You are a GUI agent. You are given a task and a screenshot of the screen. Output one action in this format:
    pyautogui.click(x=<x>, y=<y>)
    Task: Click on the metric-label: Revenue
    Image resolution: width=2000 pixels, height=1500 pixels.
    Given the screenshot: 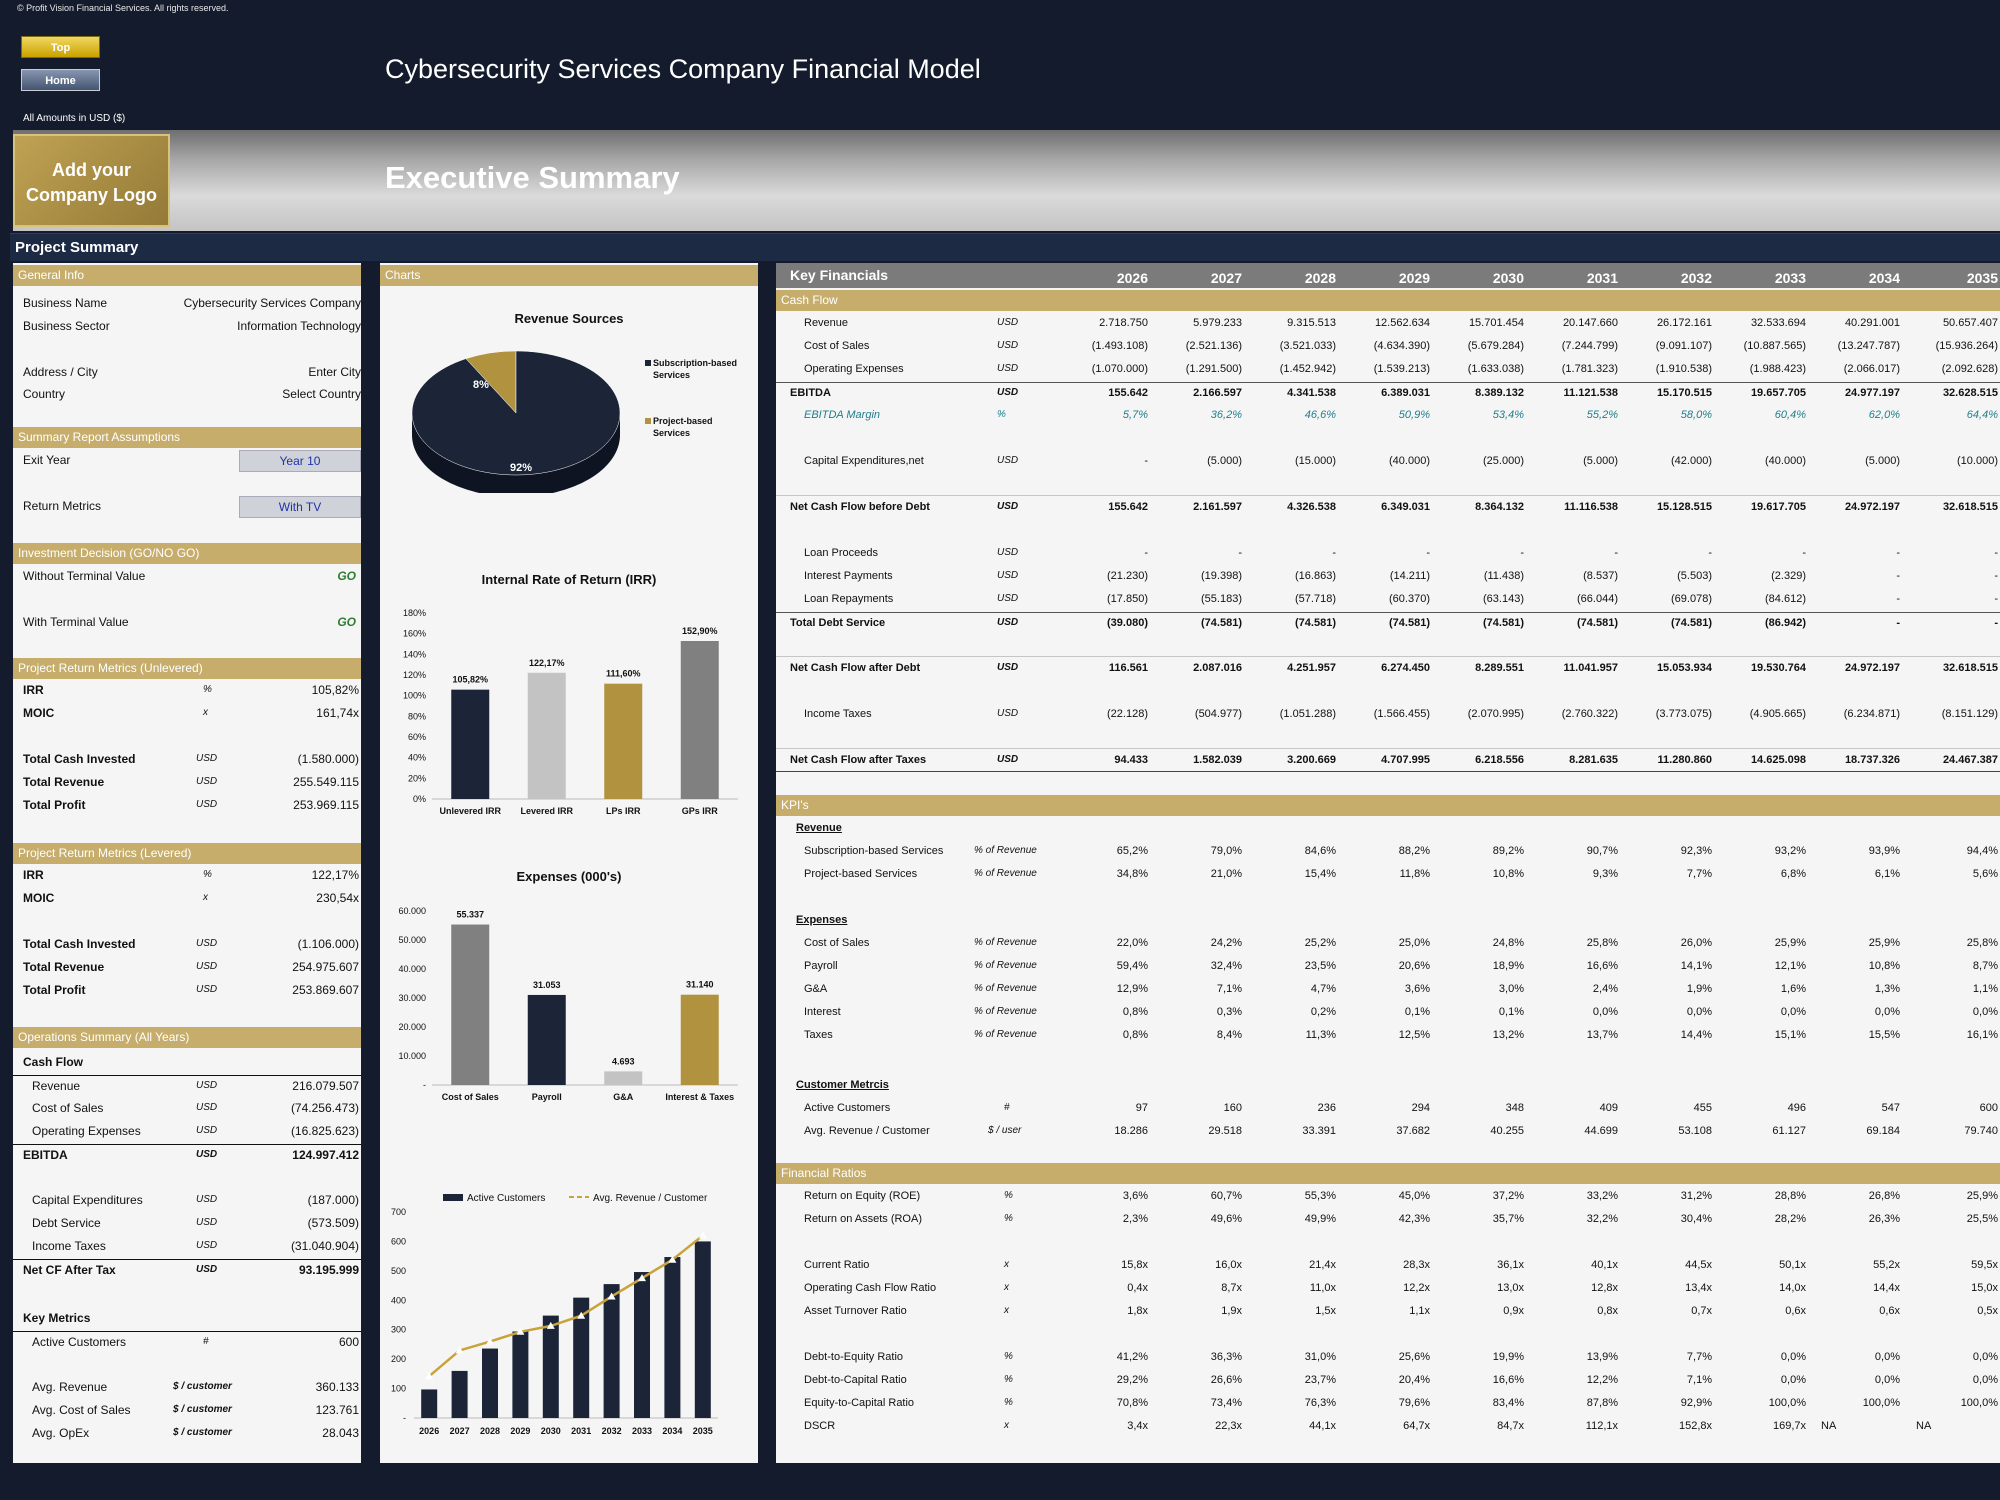 What is the action you would take?
    pyautogui.click(x=56, y=1086)
    